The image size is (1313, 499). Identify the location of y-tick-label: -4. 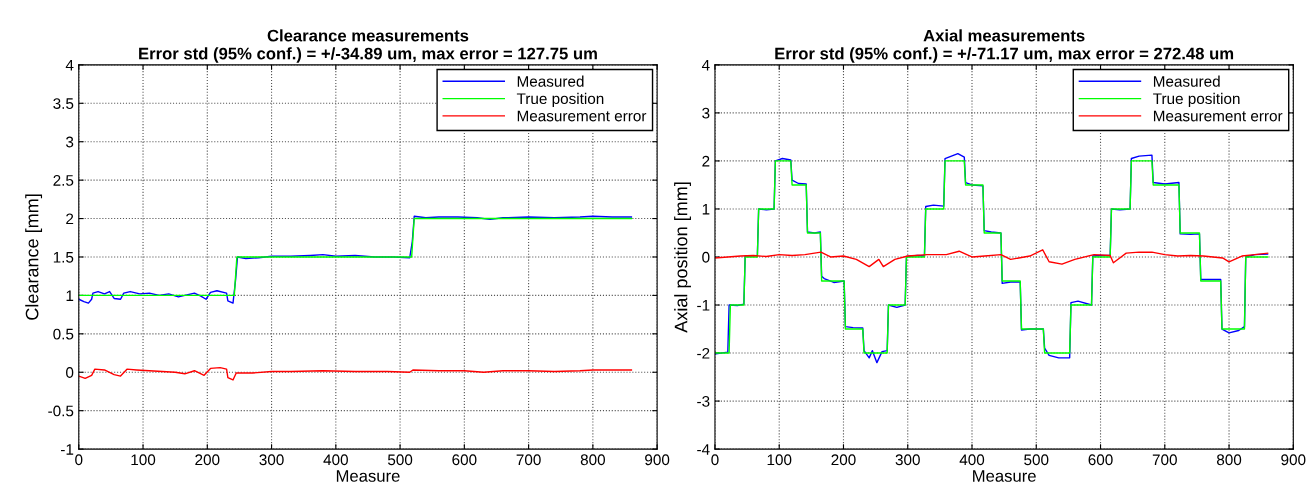
(703, 449).